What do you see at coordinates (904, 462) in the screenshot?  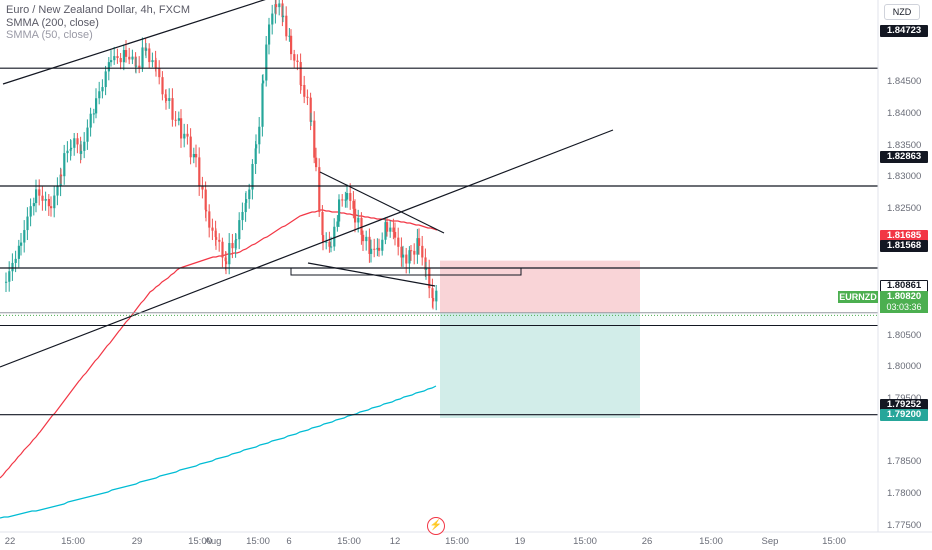 I see `price-tick-label: 1.78500` at bounding box center [904, 462].